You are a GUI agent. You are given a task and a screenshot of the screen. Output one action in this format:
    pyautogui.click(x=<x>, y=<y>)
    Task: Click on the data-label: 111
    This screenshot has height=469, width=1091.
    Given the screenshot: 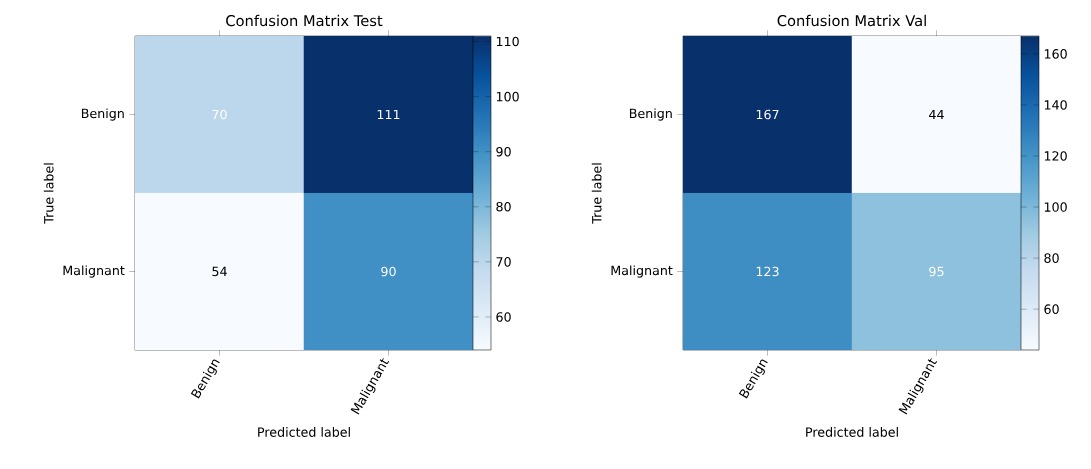 What is the action you would take?
    pyautogui.click(x=388, y=114)
    